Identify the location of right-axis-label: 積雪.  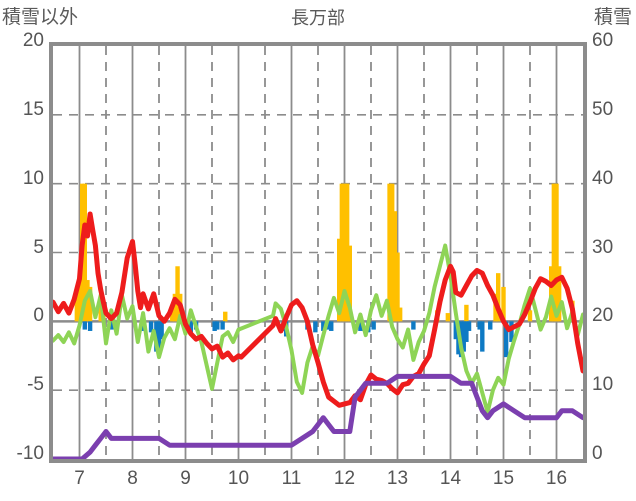
(612, 17).